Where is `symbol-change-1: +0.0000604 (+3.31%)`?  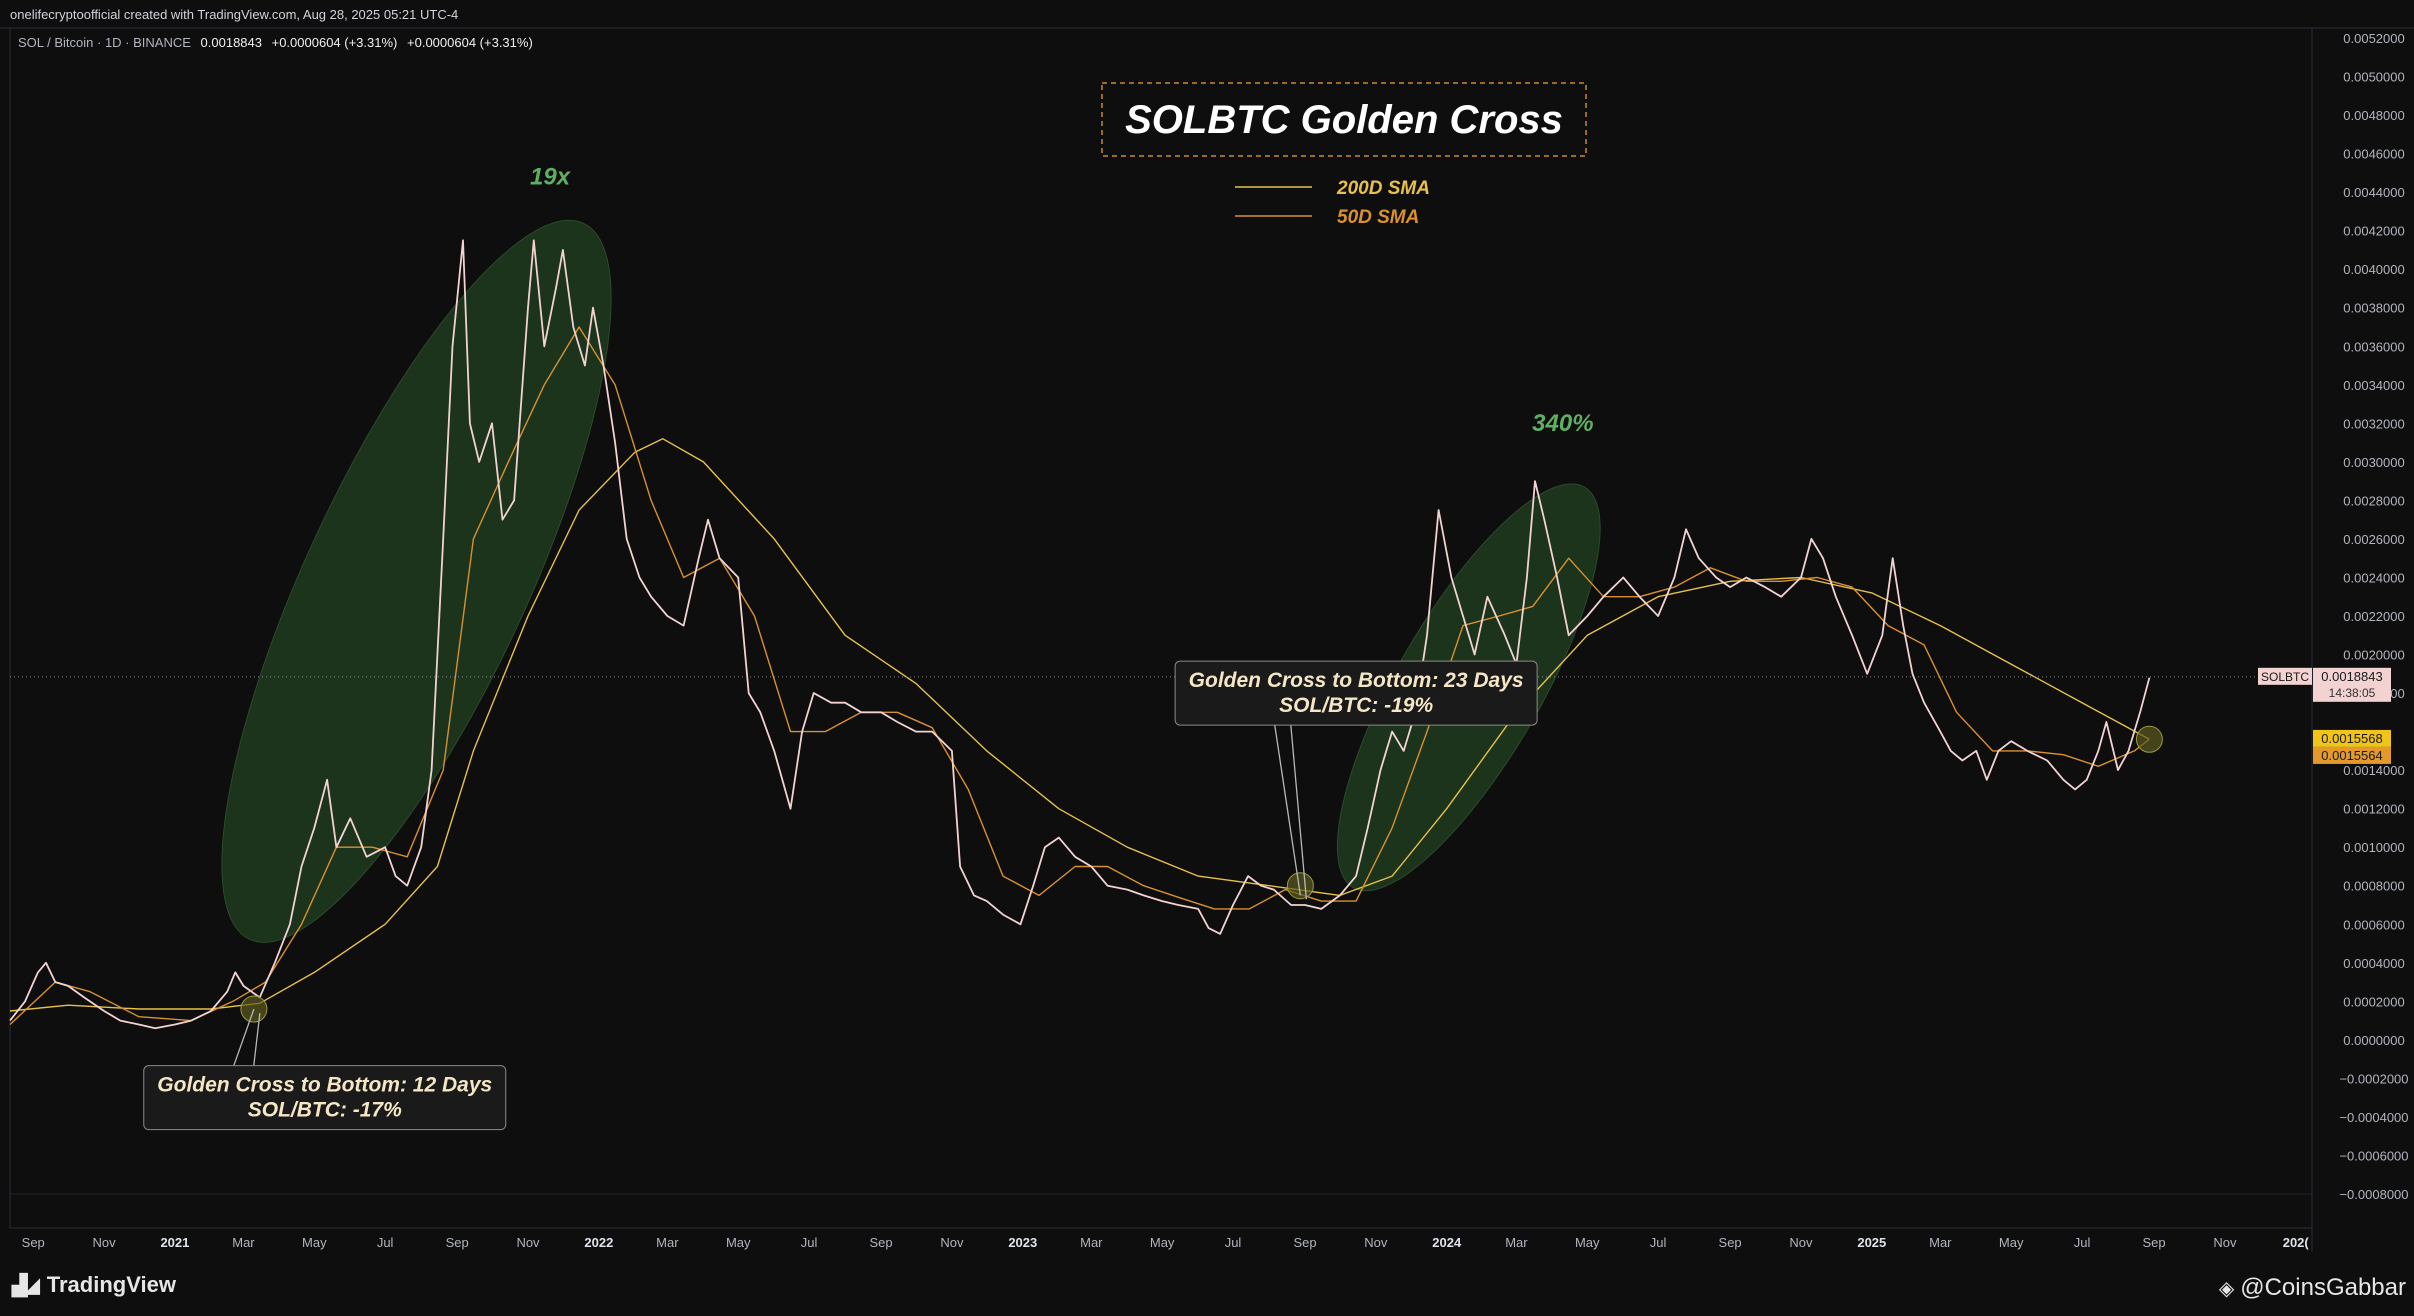 symbol-change-1: +0.0000604 (+3.31%) is located at coordinates (334, 42).